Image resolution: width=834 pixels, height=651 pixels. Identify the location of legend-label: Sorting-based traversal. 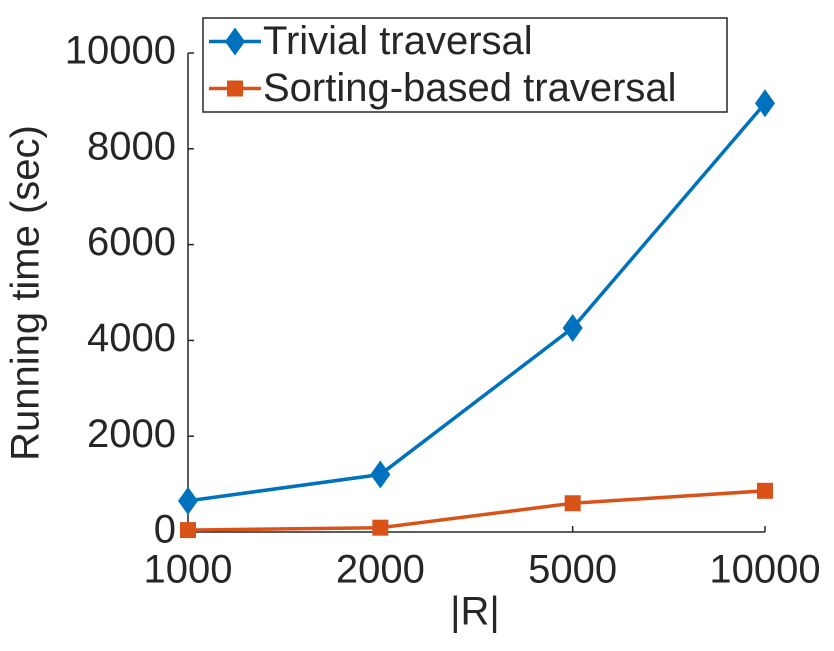
(470, 88).